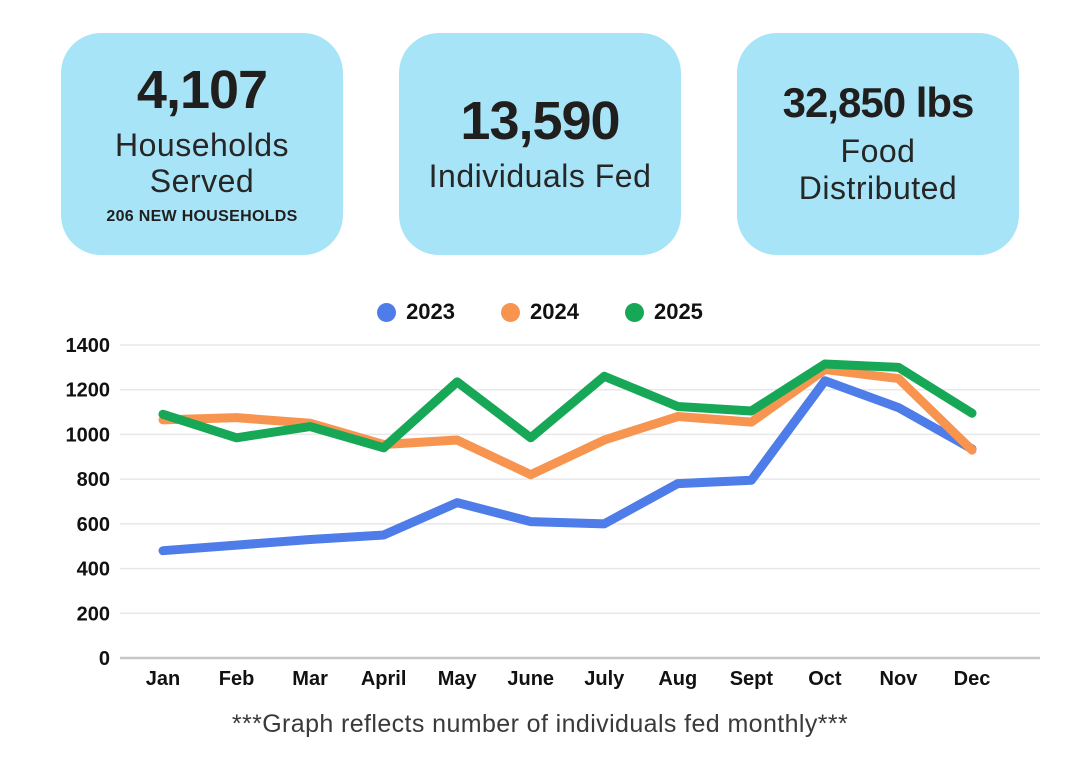  Describe the element at coordinates (93, 480) in the screenshot. I see `y-tick-label: 800` at that location.